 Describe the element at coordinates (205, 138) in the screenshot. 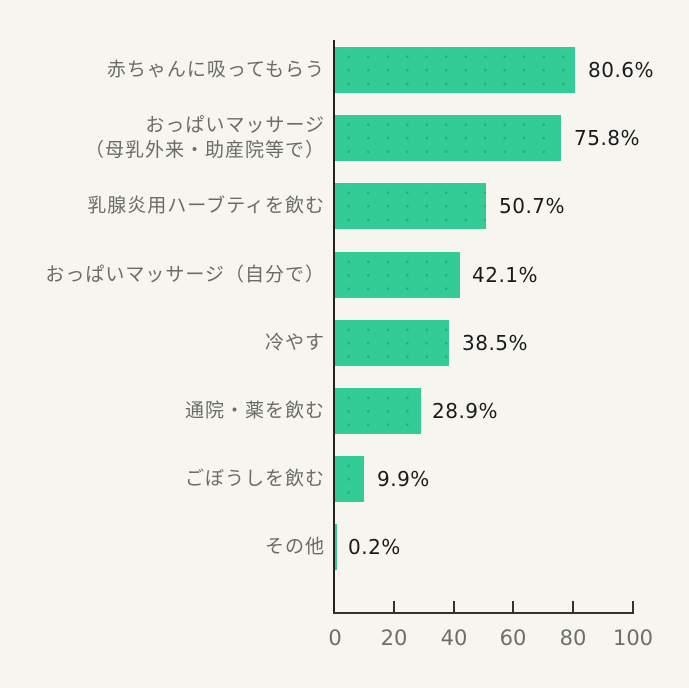

I see `category-label: おっぱいマッサージ （母乳外来・助産院等で）` at that location.